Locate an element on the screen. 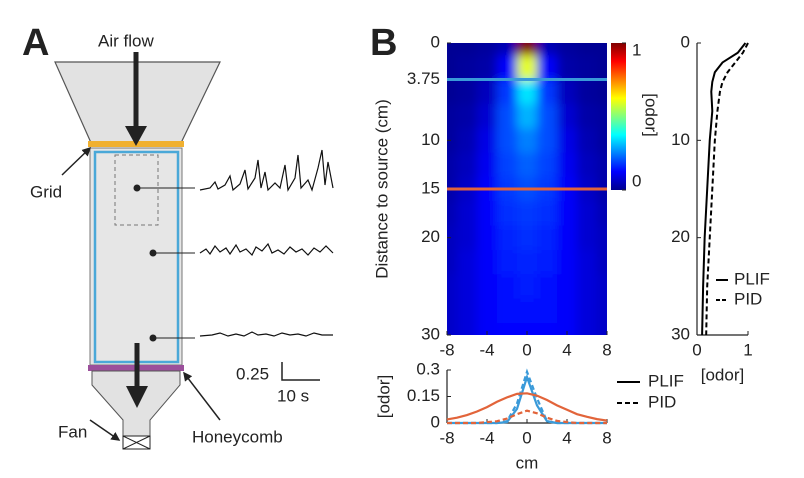 The image size is (804, 478). fan-pointer is located at coordinates (105, 430).